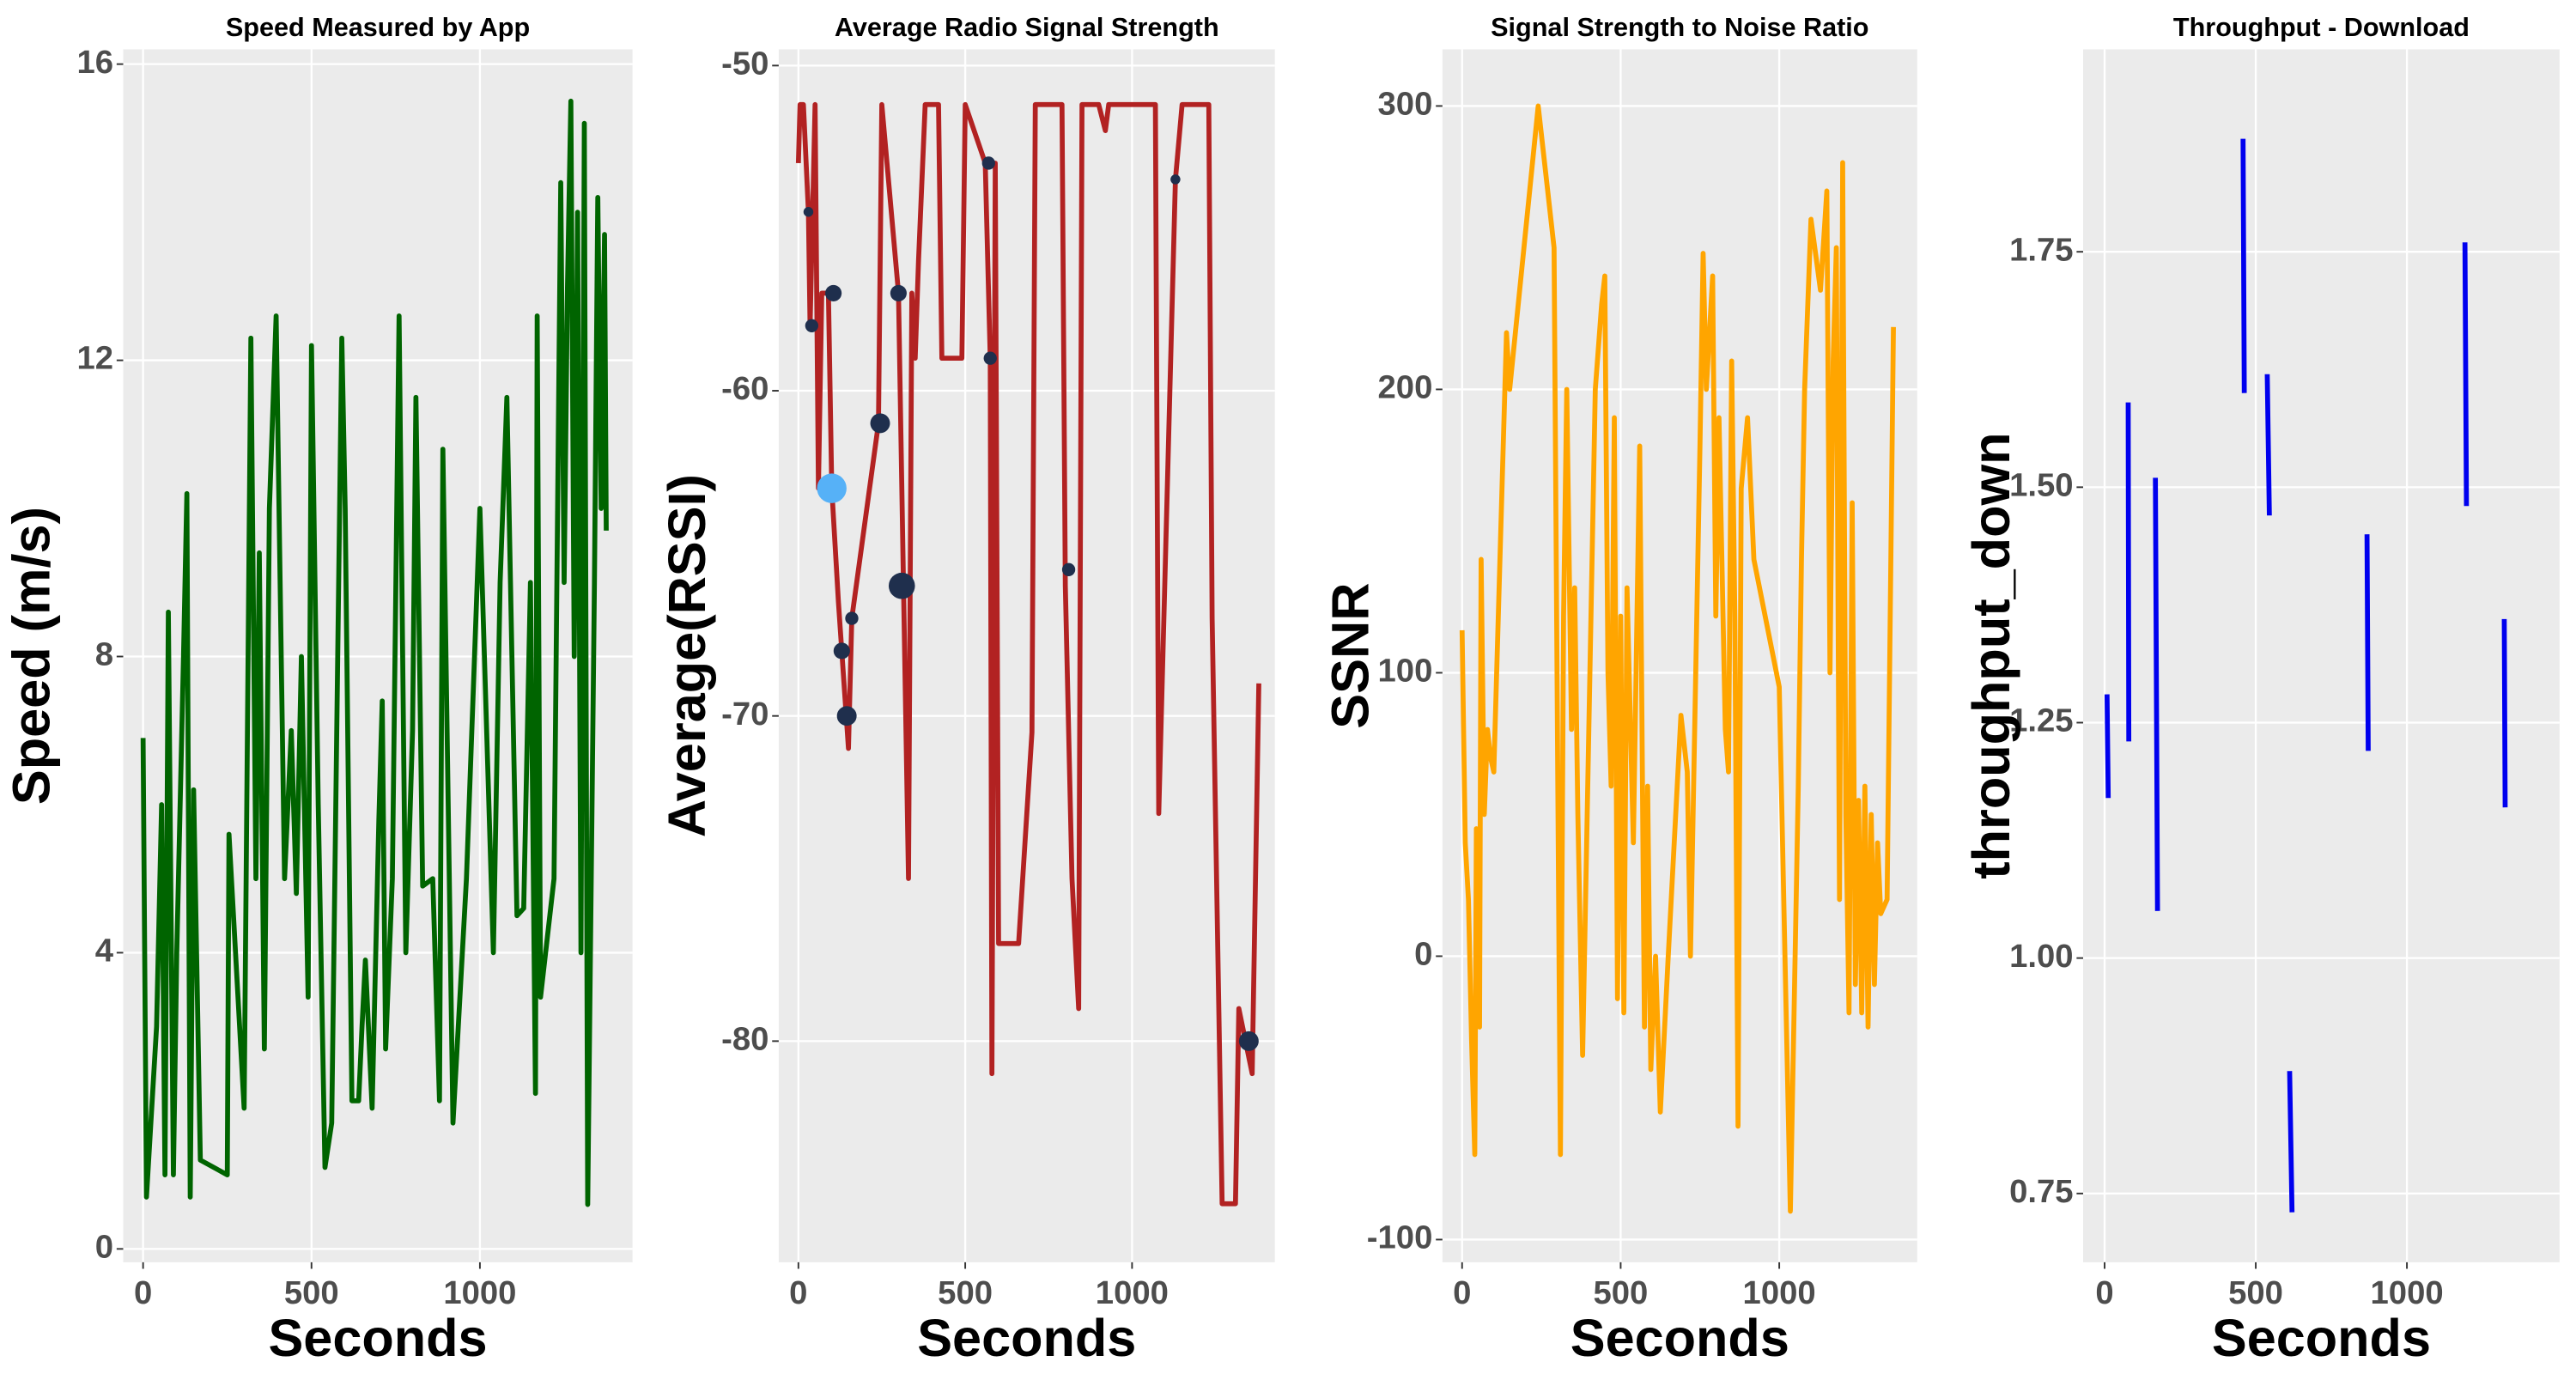 The width and height of the screenshot is (2576, 1374). What do you see at coordinates (1991, 655) in the screenshot?
I see `y-axis-title: throughput_down` at bounding box center [1991, 655].